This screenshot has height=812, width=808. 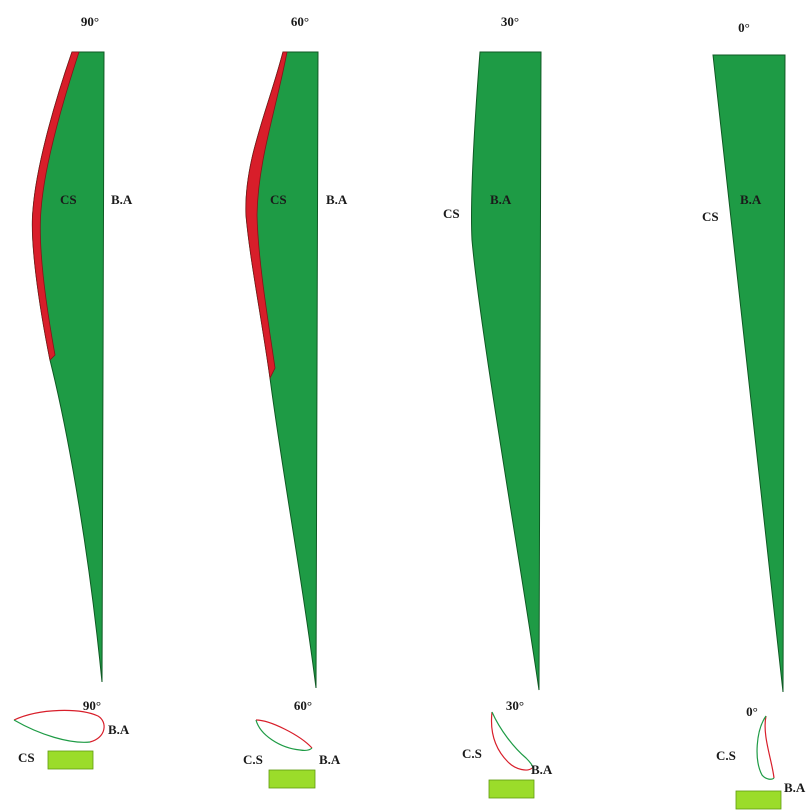 What do you see at coordinates (744, 27) in the screenshot?
I see `top-angle-label: 0°` at bounding box center [744, 27].